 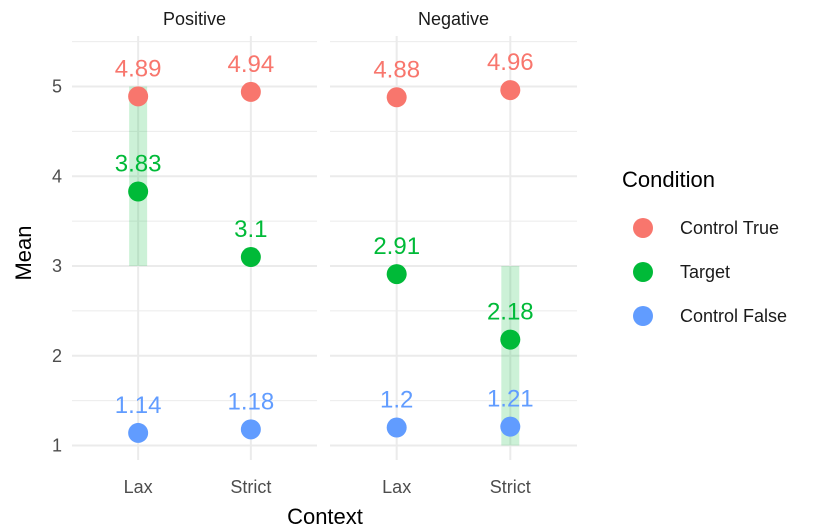 What do you see at coordinates (396, 246) in the screenshot?
I see `data-label: 2.91` at bounding box center [396, 246].